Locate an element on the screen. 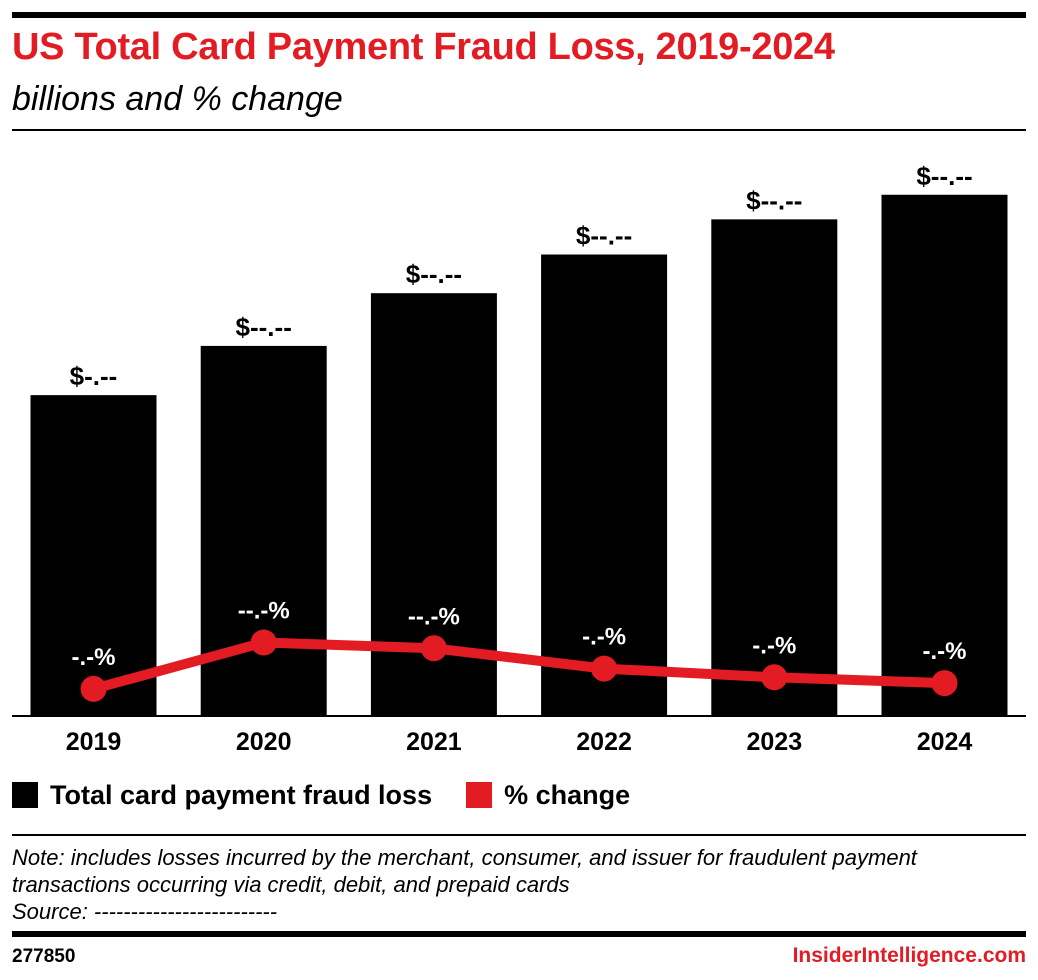  chart-subtitle: billions and % change is located at coordinates (177, 99).